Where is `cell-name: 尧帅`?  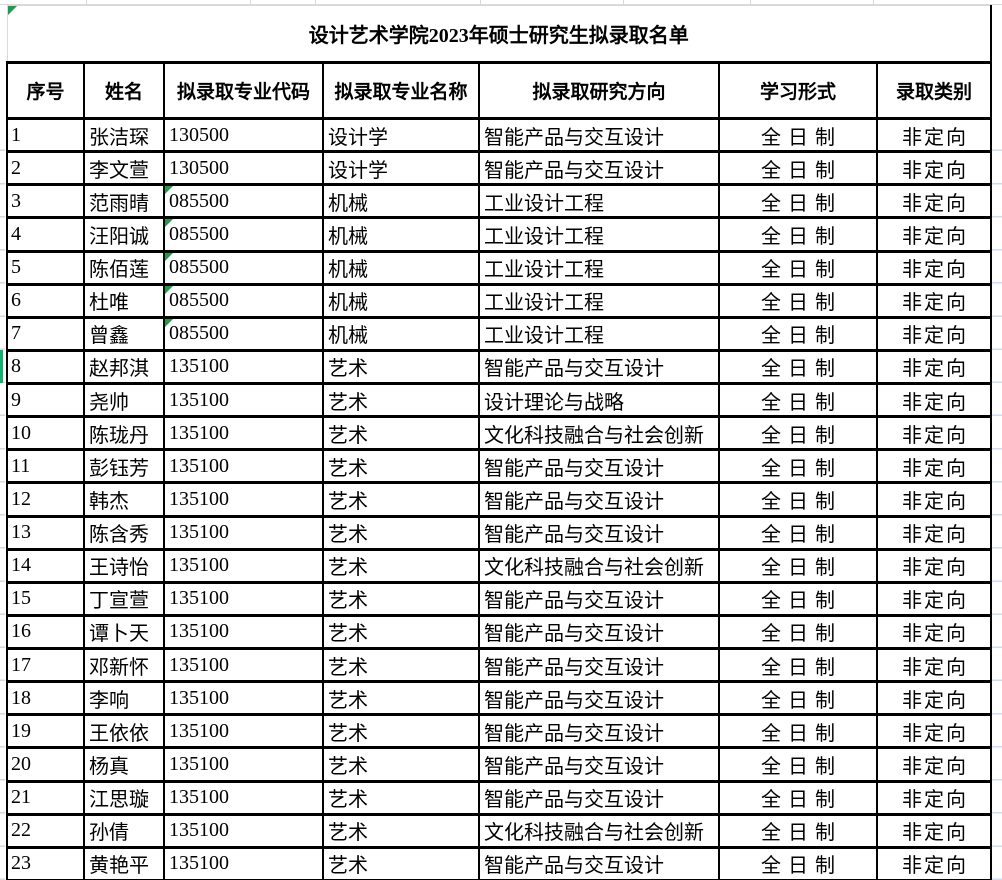 cell-name: 尧帅 is located at coordinates (124, 400).